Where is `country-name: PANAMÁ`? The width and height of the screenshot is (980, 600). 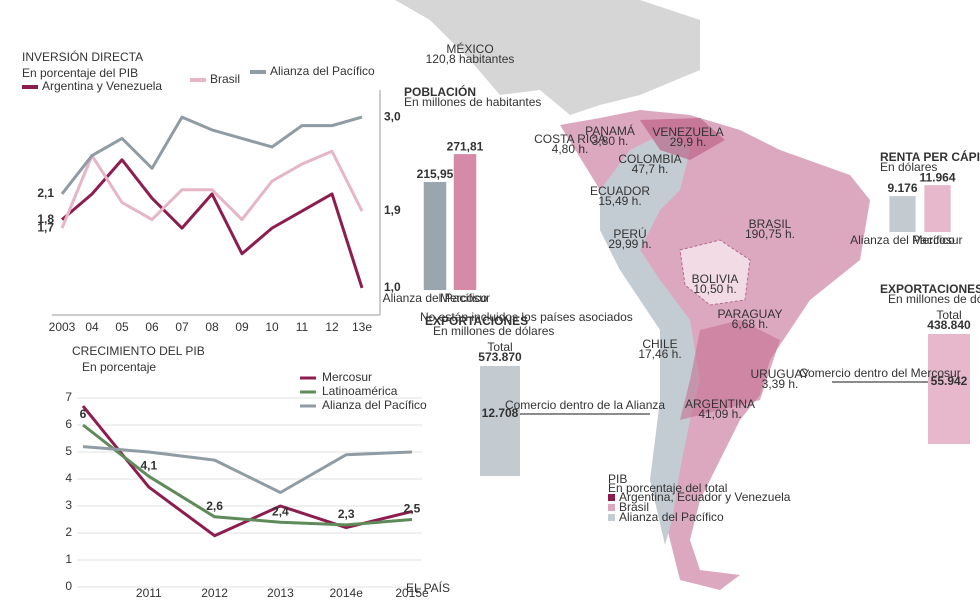 country-name: PANAMÁ is located at coordinates (610, 130).